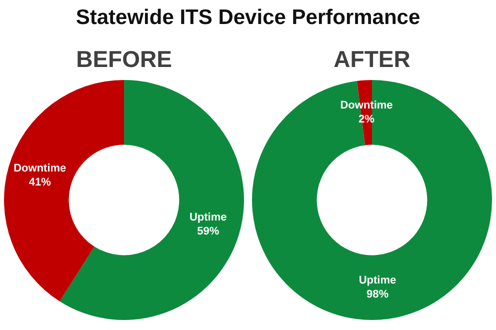  What do you see at coordinates (40, 182) in the screenshot?
I see `data-label: 41%` at bounding box center [40, 182].